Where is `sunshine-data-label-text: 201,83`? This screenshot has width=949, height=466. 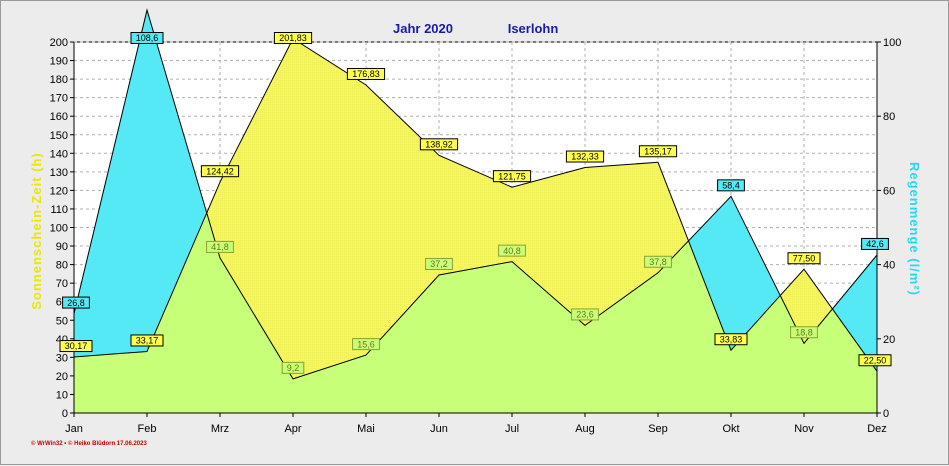 sunshine-data-label-text: 201,83 is located at coordinates (293, 38).